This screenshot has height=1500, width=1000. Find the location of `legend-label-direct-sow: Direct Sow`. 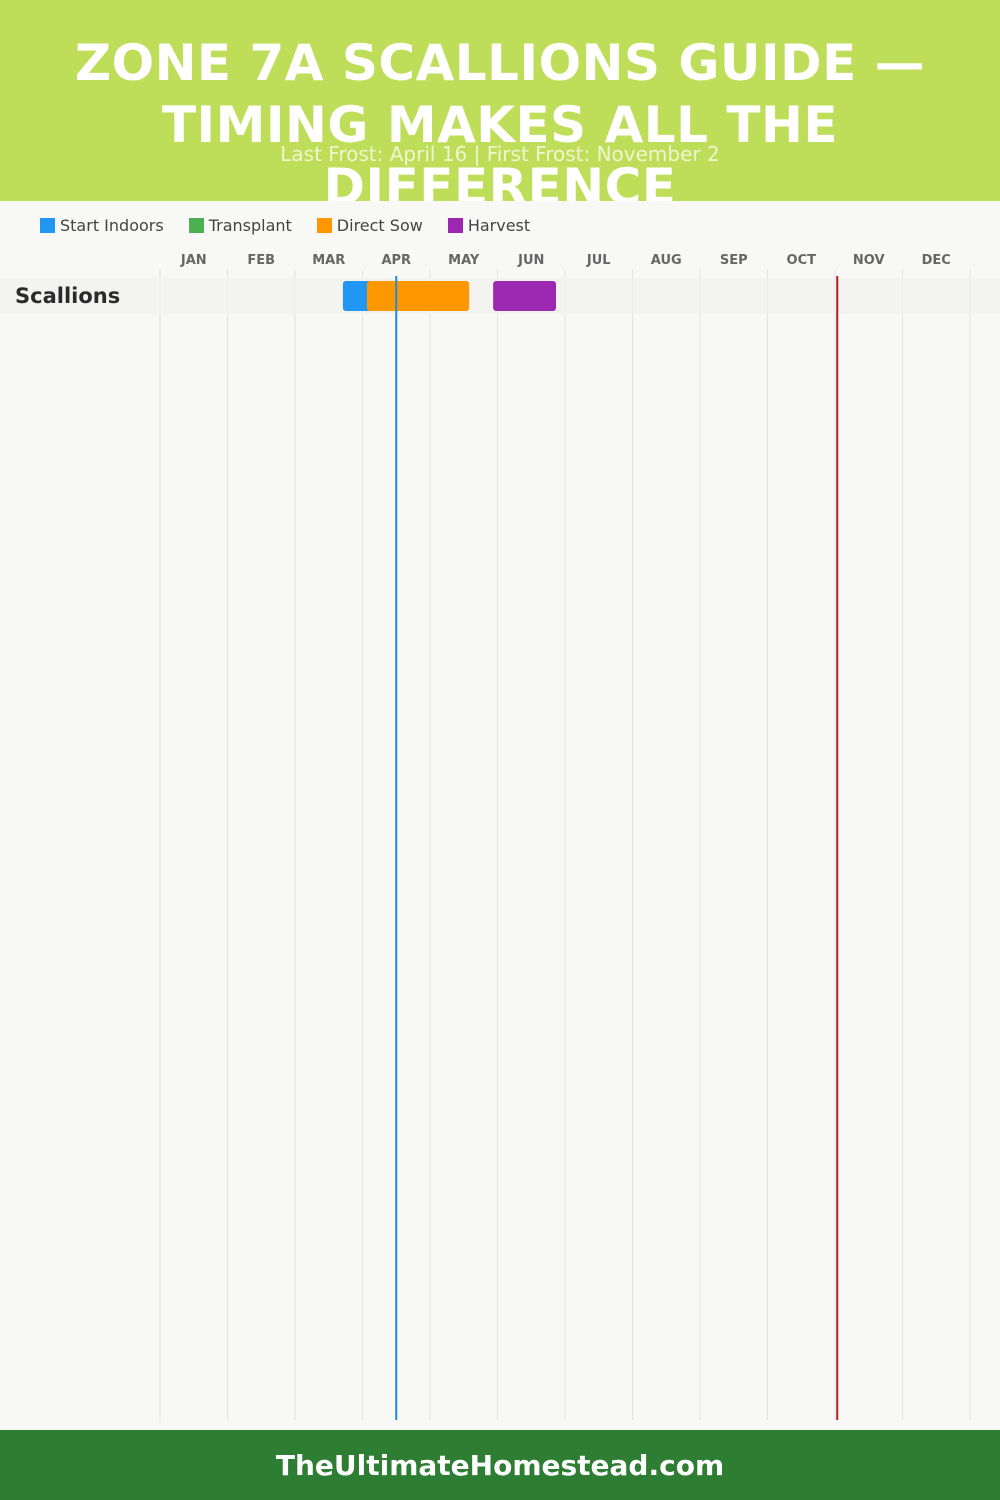

legend-label-direct-sow: Direct Sow is located at coordinates (379, 225).